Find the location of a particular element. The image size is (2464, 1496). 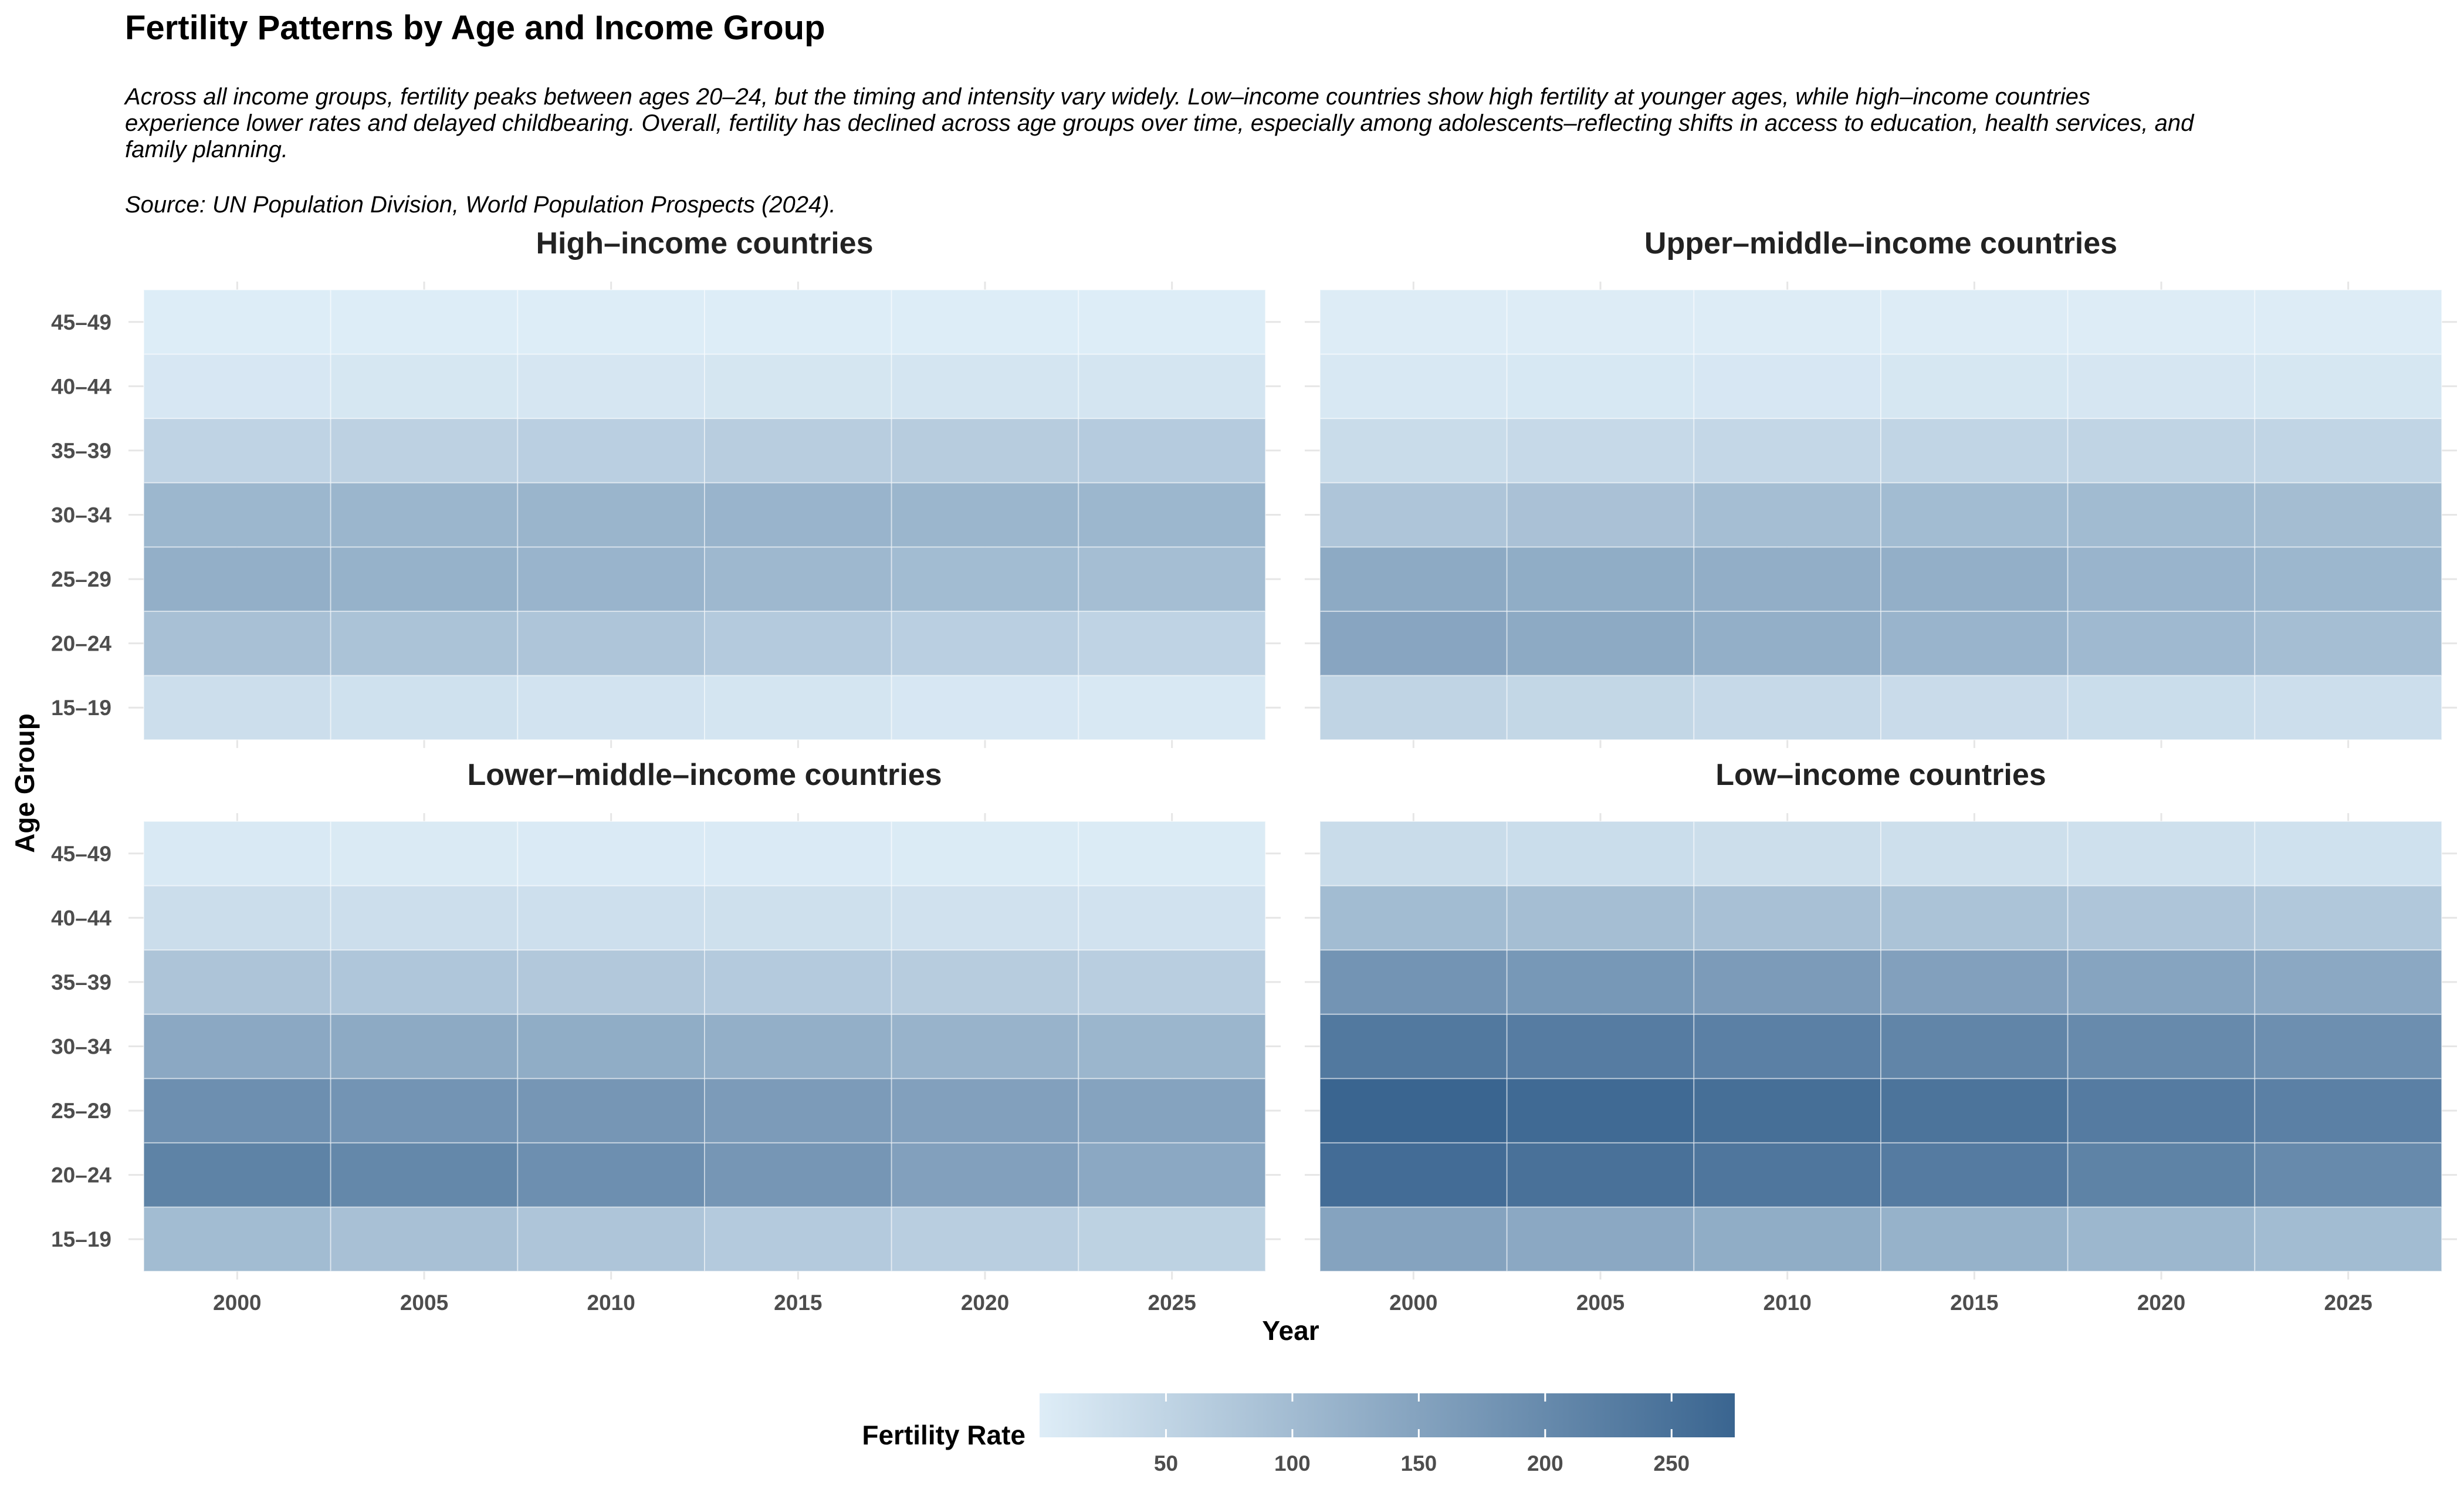

y-tick-label: 45–49 is located at coordinates (81, 854).